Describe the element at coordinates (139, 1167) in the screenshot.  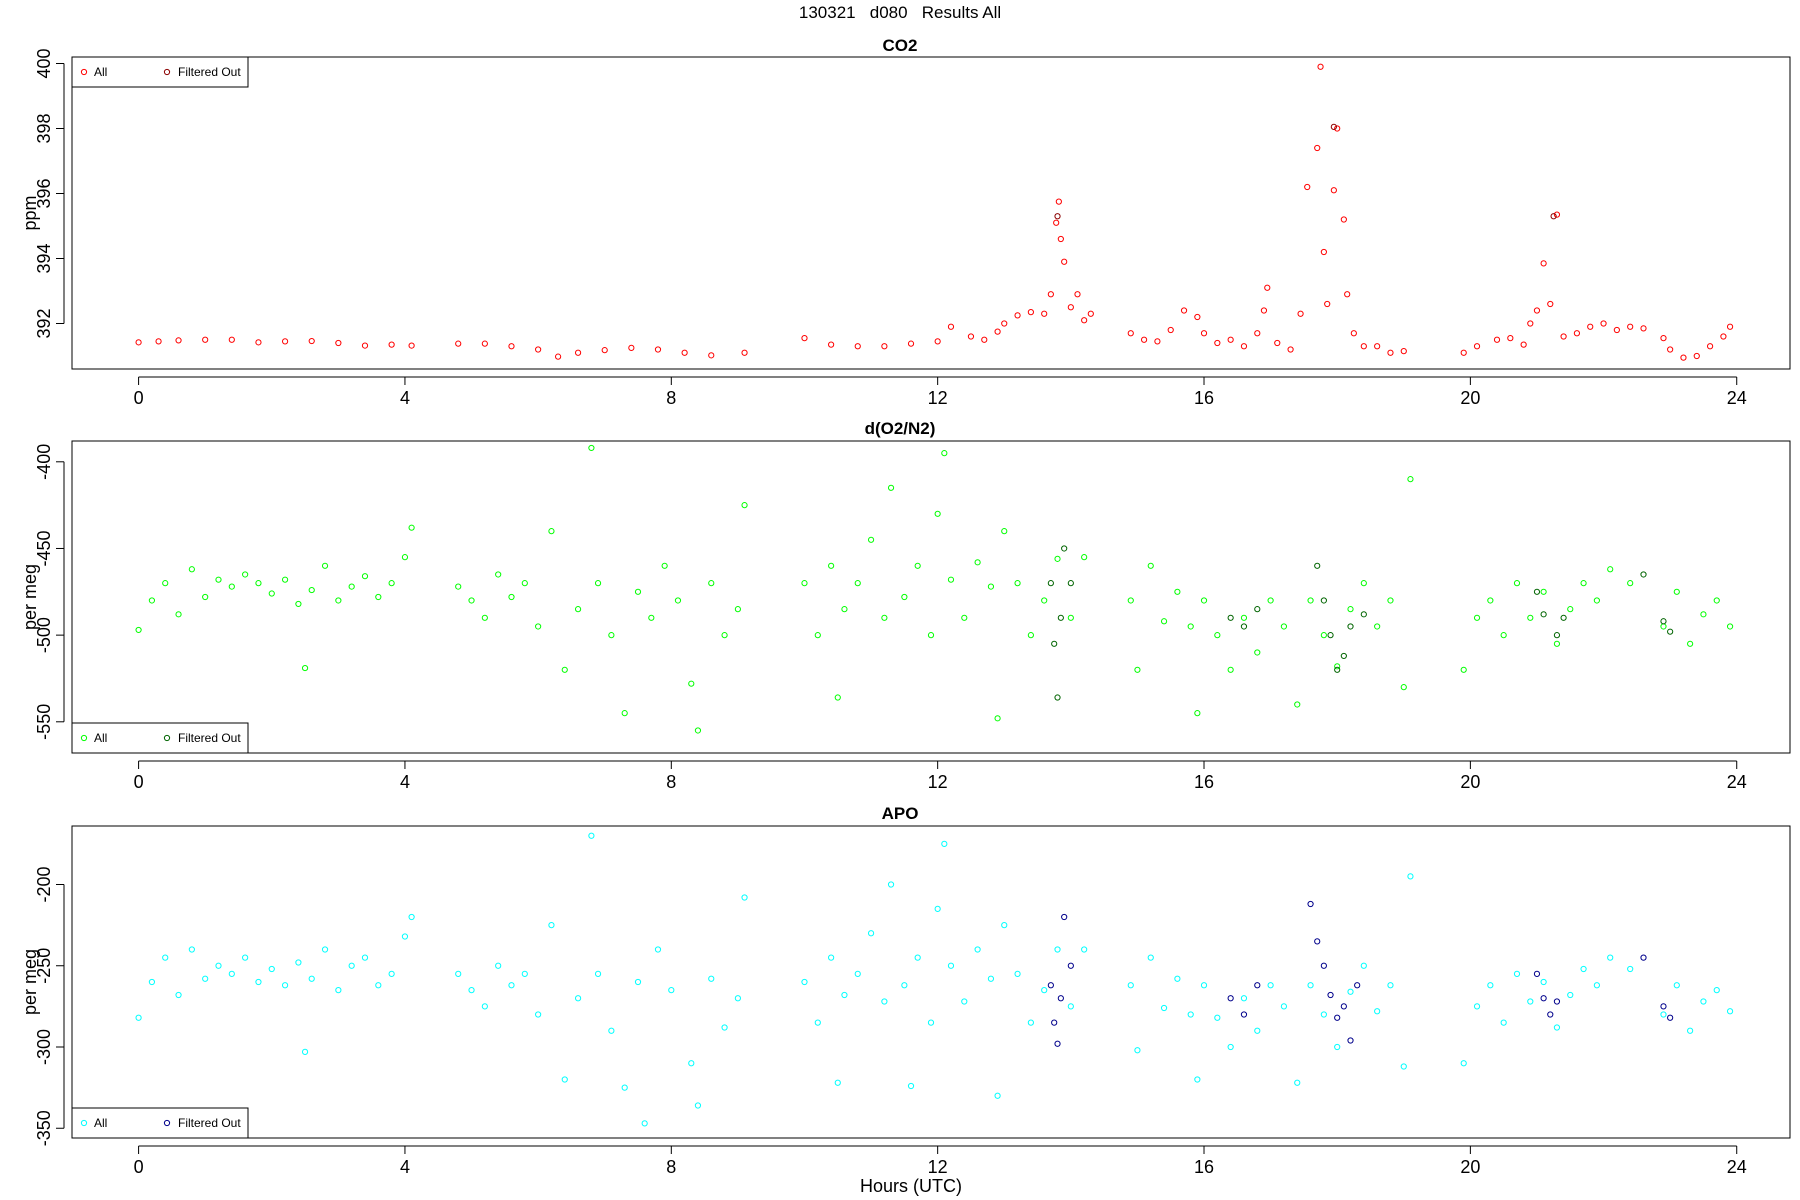
I see `x-tick-label: 0` at that location.